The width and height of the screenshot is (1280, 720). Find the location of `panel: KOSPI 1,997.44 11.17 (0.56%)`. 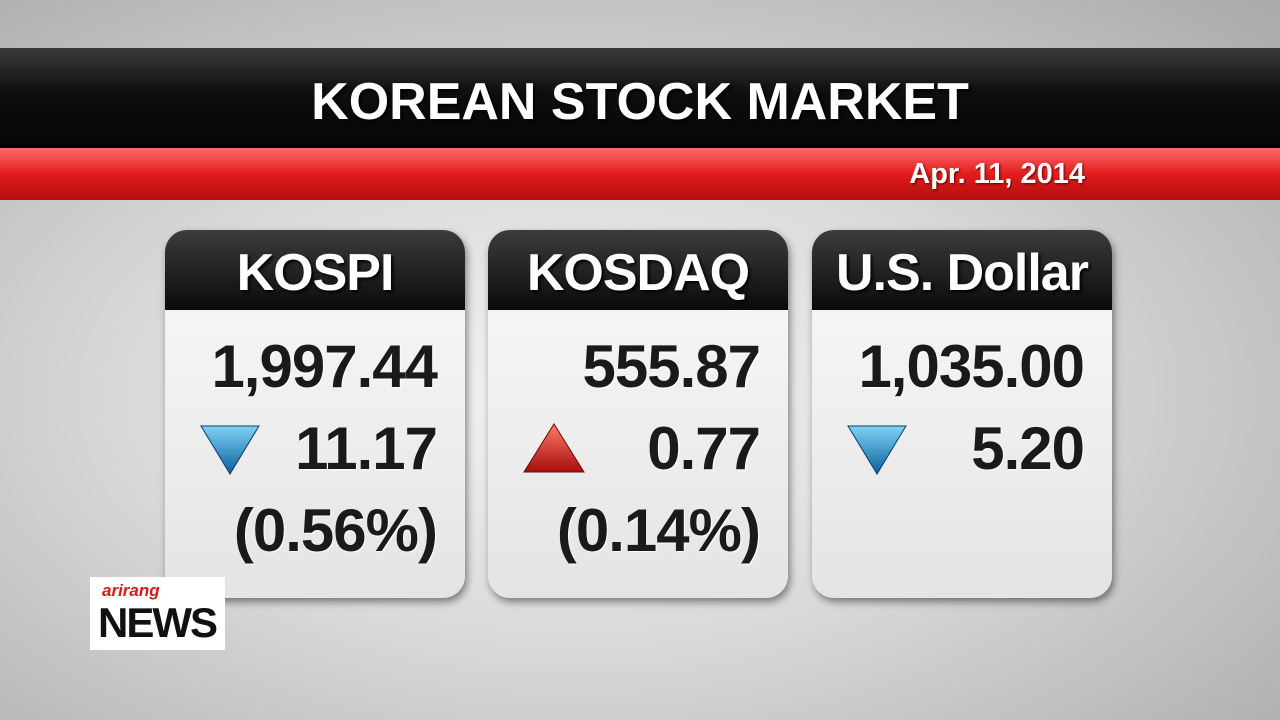

panel: KOSPI 1,997.44 11.17 (0.56%) is located at coordinates (315, 414).